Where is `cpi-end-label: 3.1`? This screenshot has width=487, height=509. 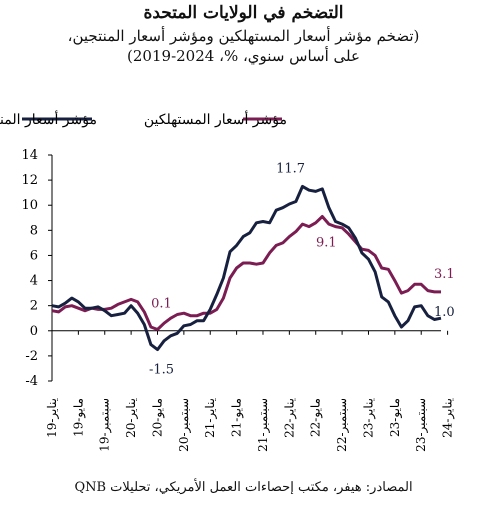
cpi-end-label: 3.1 is located at coordinates (444, 274).